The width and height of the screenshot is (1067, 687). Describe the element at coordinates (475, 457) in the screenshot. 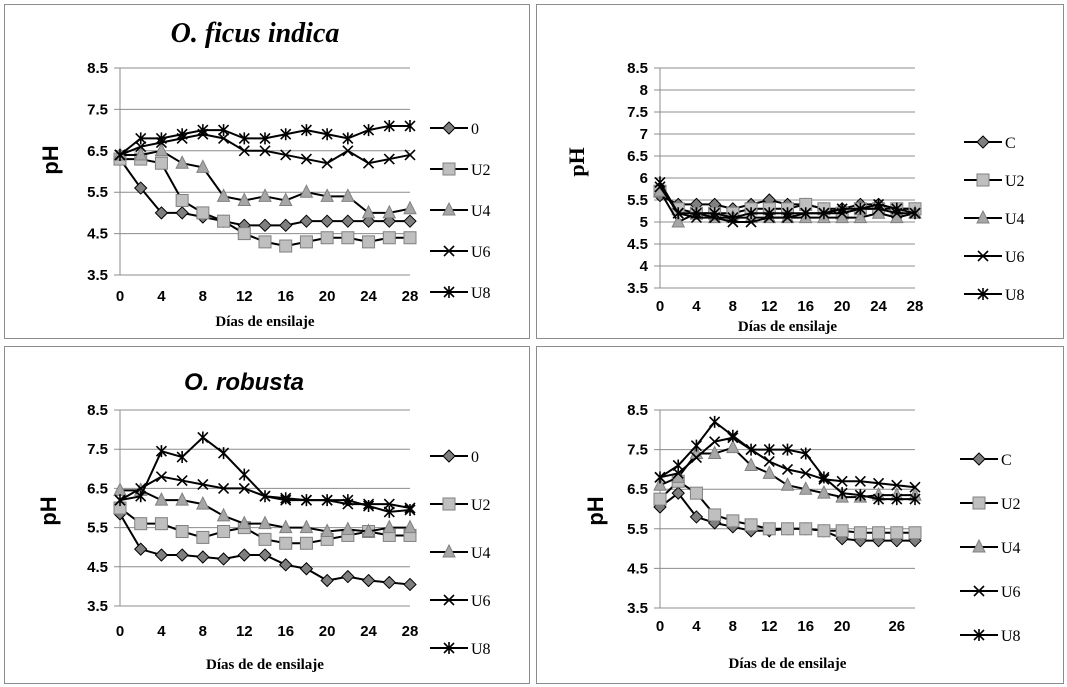

I see `legend-label: 0` at that location.